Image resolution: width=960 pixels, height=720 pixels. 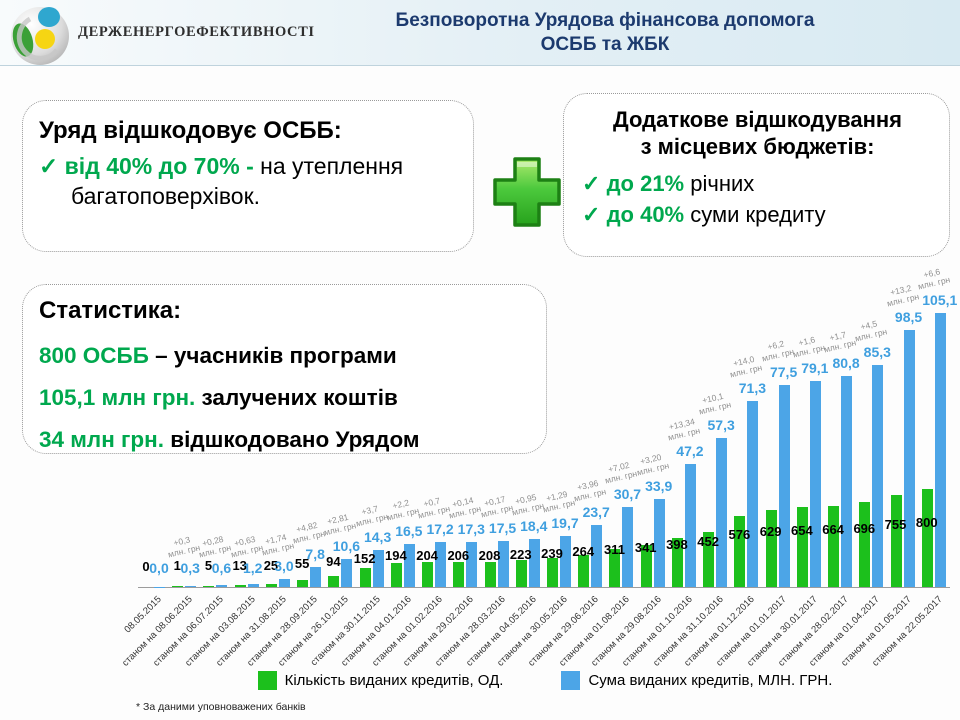 What do you see at coordinates (565, 522) in the screenshot?
I see `sum-label: 19,7` at bounding box center [565, 522].